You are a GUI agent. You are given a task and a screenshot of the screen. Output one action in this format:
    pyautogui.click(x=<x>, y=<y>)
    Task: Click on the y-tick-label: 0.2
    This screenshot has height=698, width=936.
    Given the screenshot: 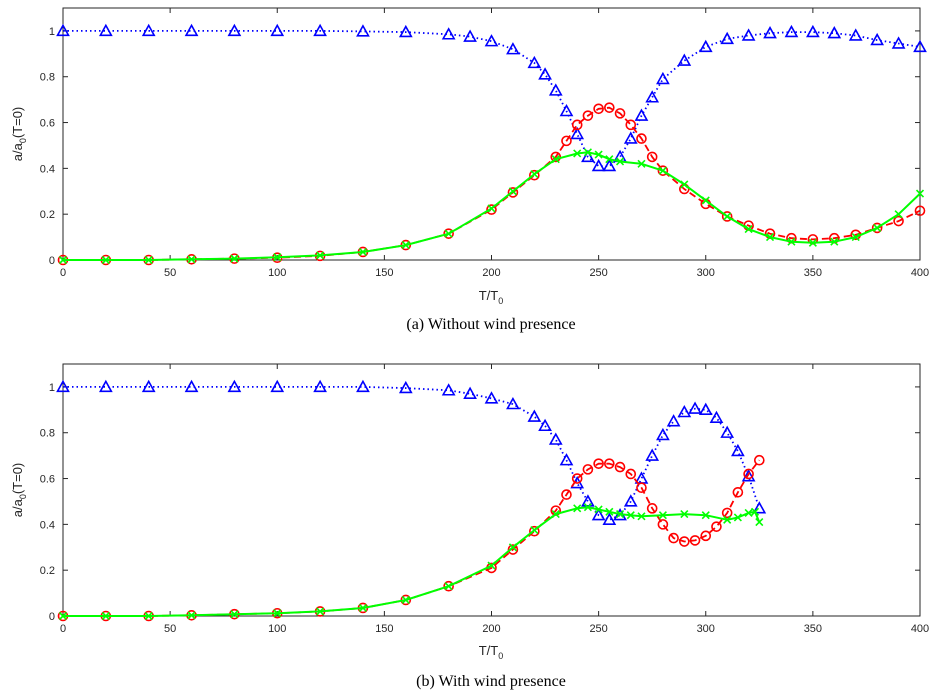 What is the action you would take?
    pyautogui.click(x=47, y=215)
    